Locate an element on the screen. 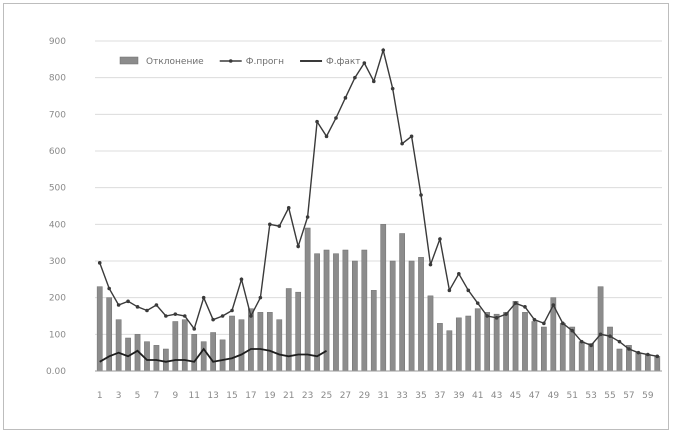 This screenshot has height=437, width=678. x-tick-label: 25 is located at coordinates (326, 396).